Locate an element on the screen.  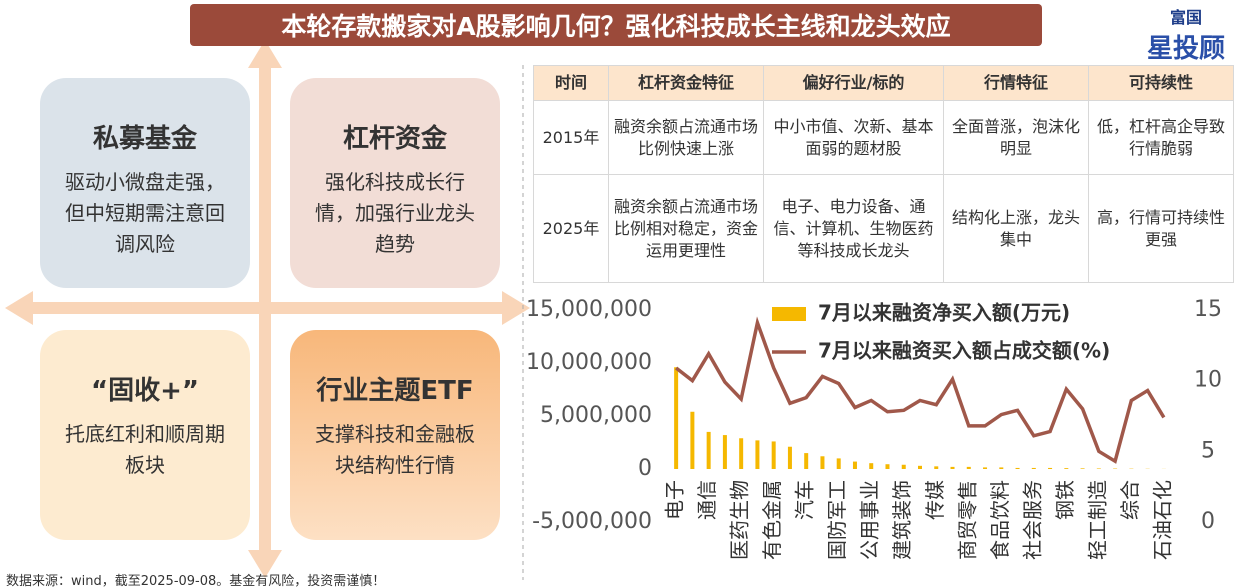
x-tick-label: 钢铁 is located at coordinates (1065, 500).